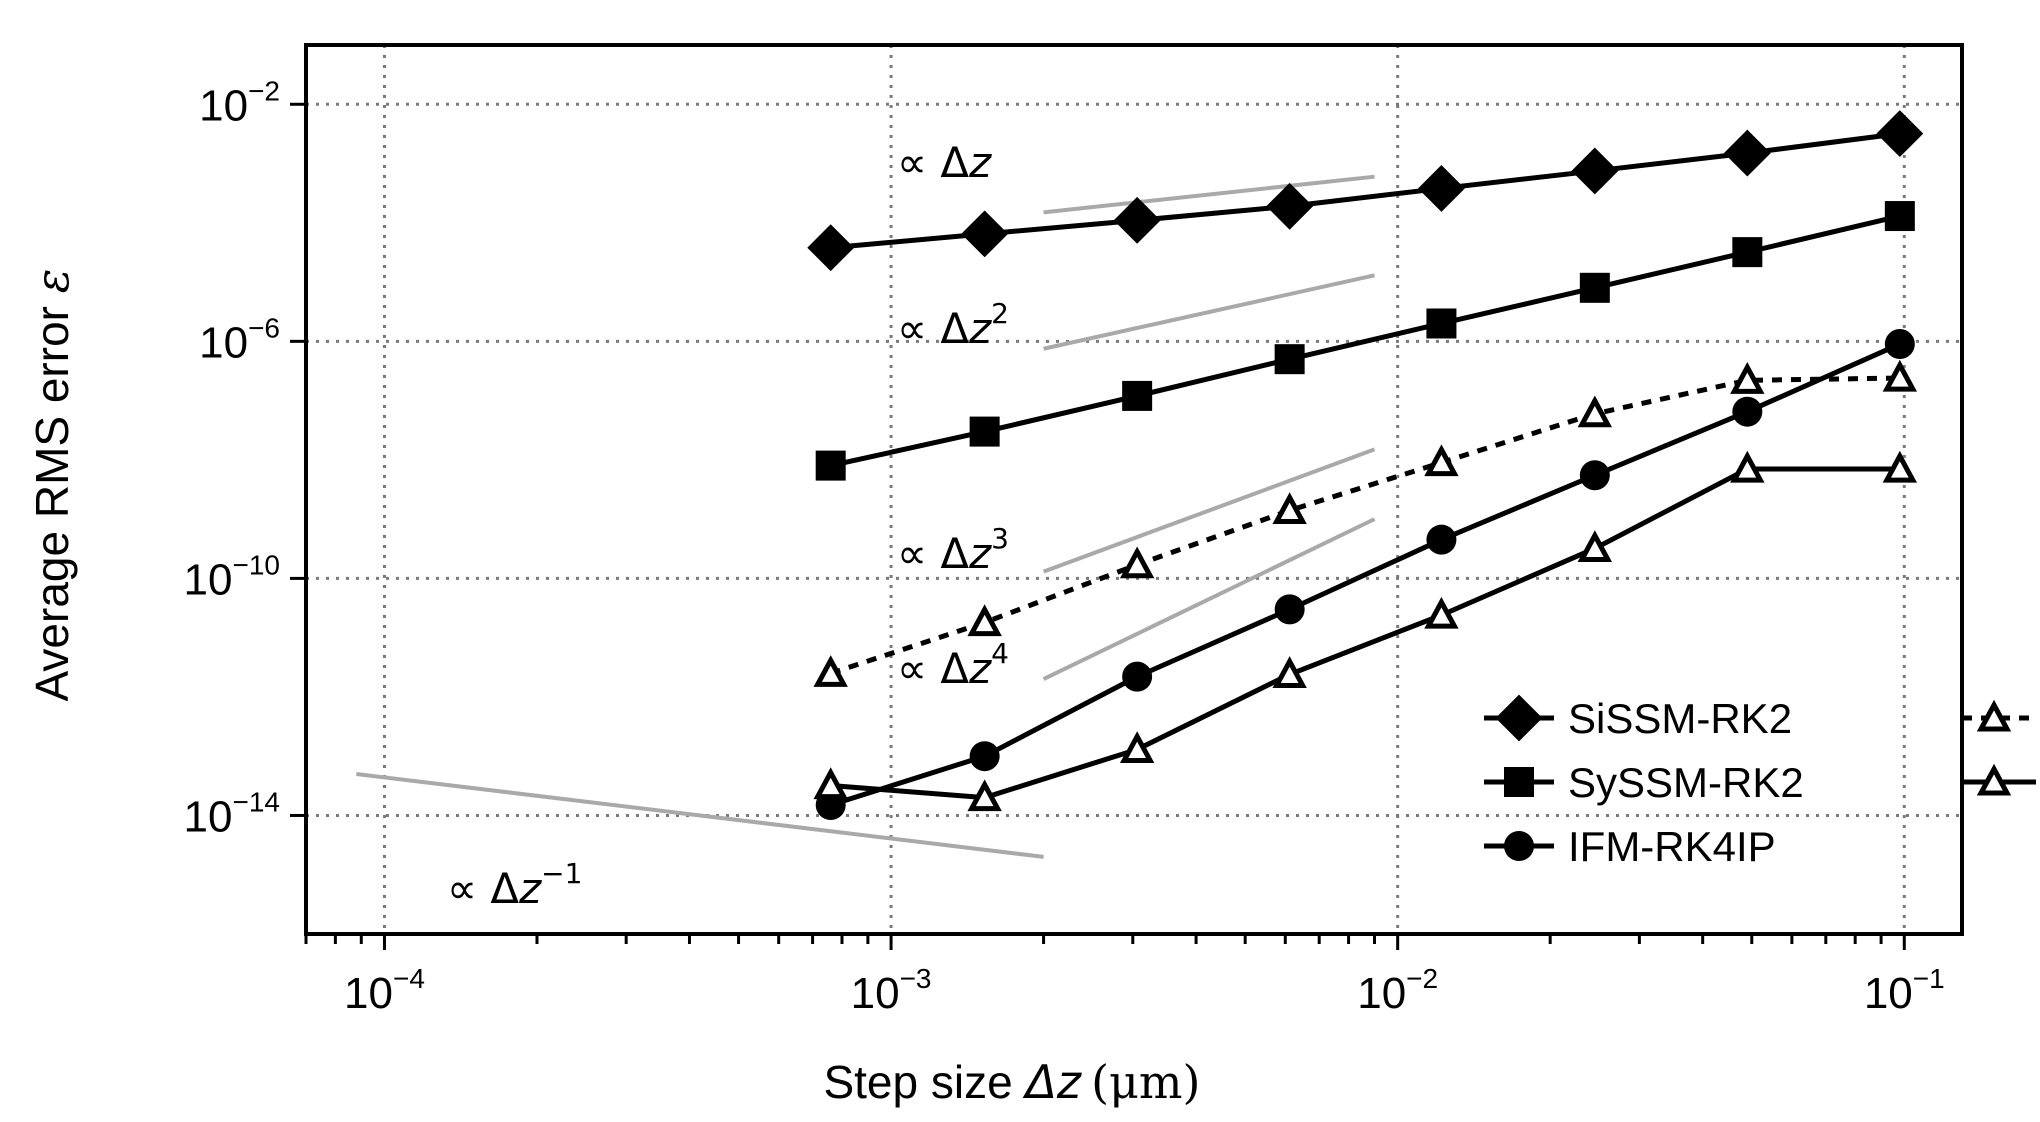 This screenshot has width=2040, height=1122. I want to click on legend-entry: SySSM-RK2, so click(1644, 782).